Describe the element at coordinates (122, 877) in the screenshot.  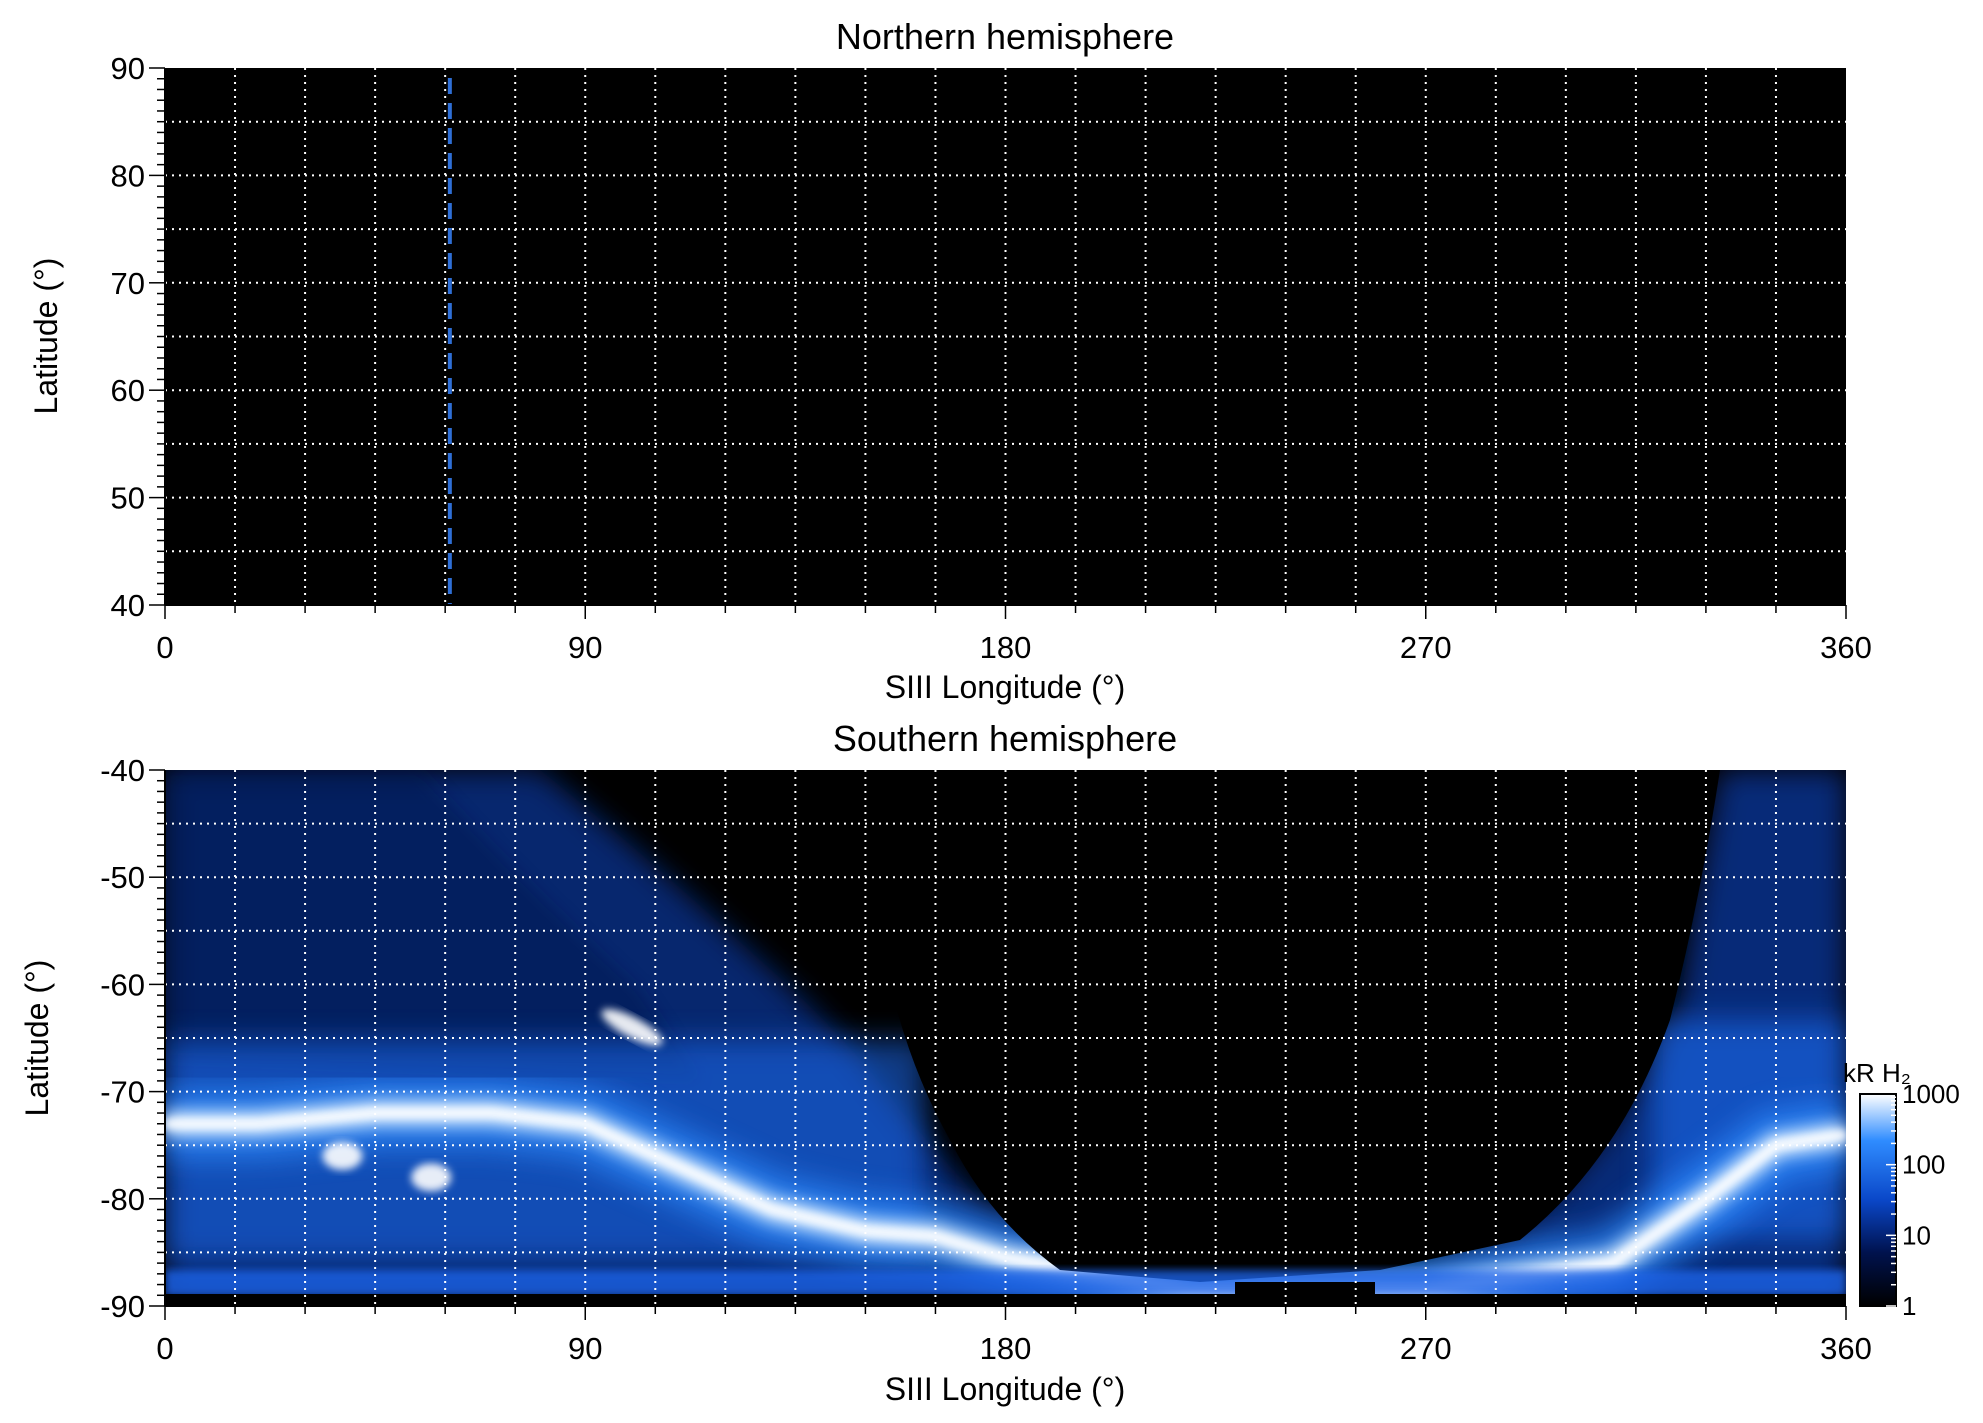
I see `south-y-tick-label: -50` at that location.